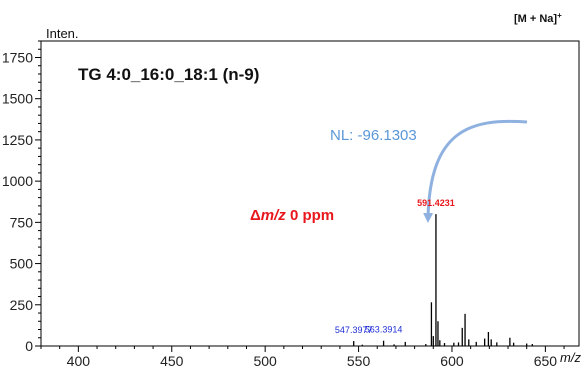  What do you see at coordinates (559, 15) in the screenshot?
I see `ion-label-sup: +` at bounding box center [559, 15].